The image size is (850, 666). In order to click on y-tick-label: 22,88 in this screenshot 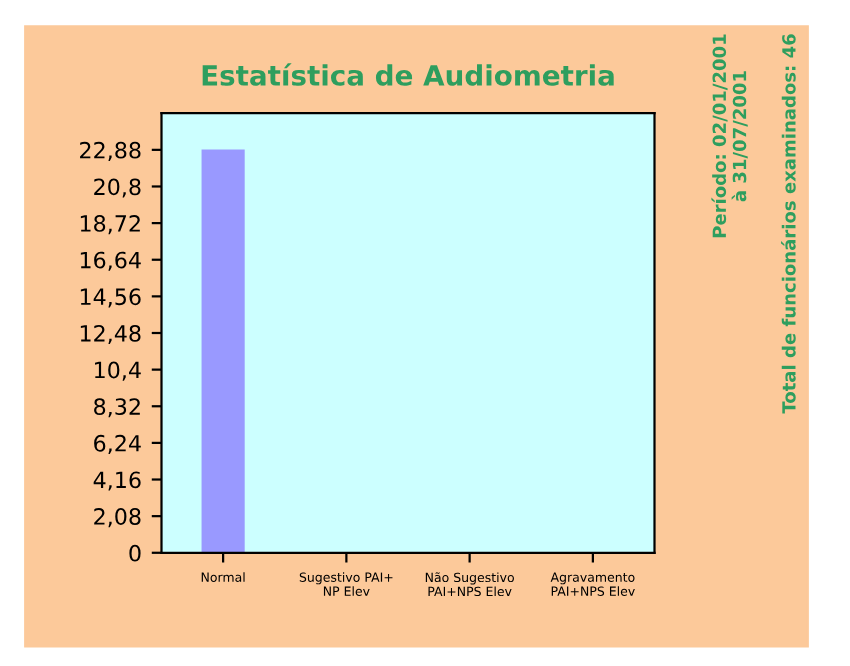, I will do `click(110, 151)`.